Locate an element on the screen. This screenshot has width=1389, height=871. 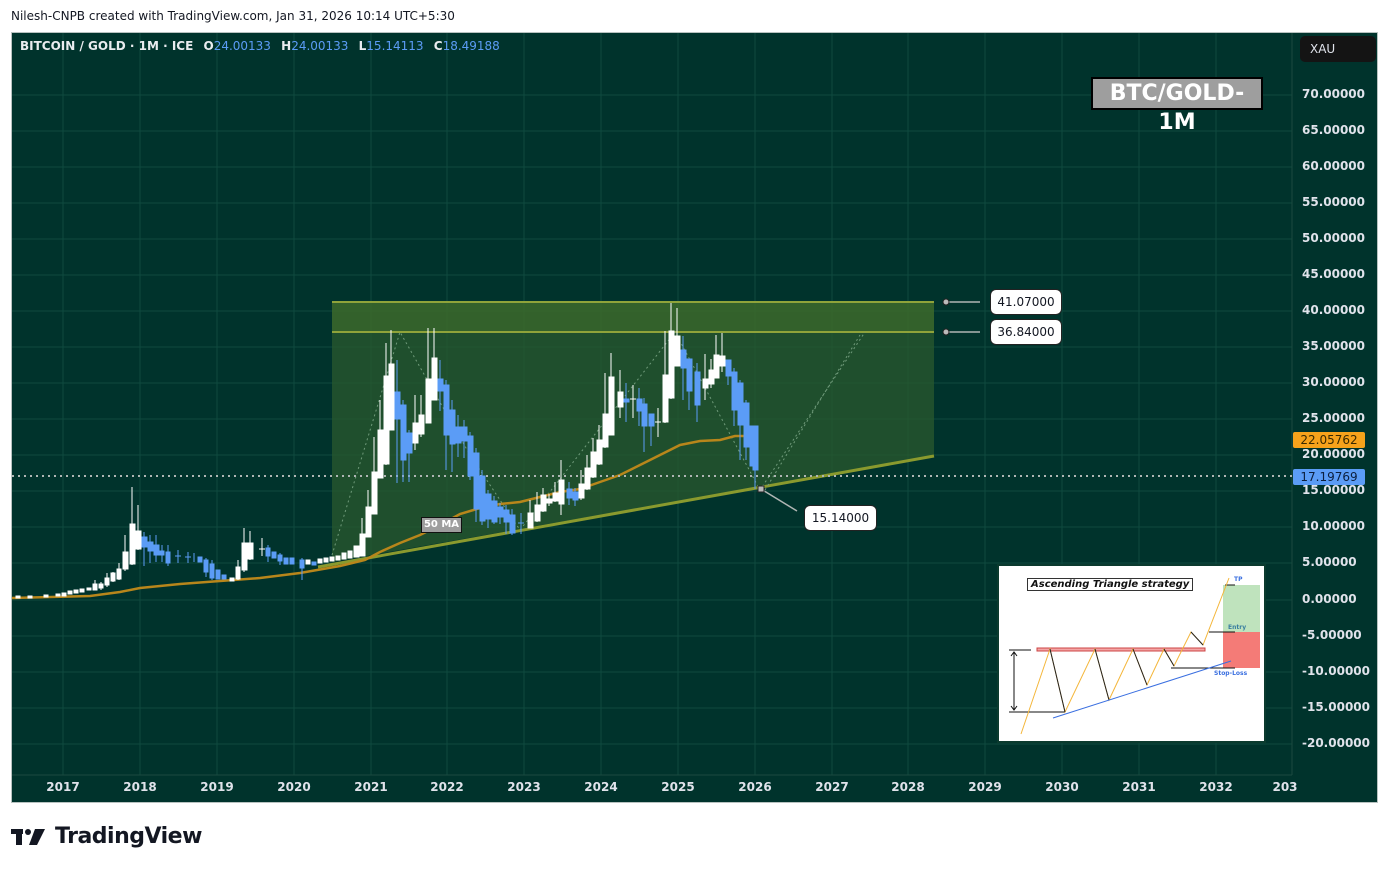
tradingview-logo-icon is located at coordinates (28, 836).